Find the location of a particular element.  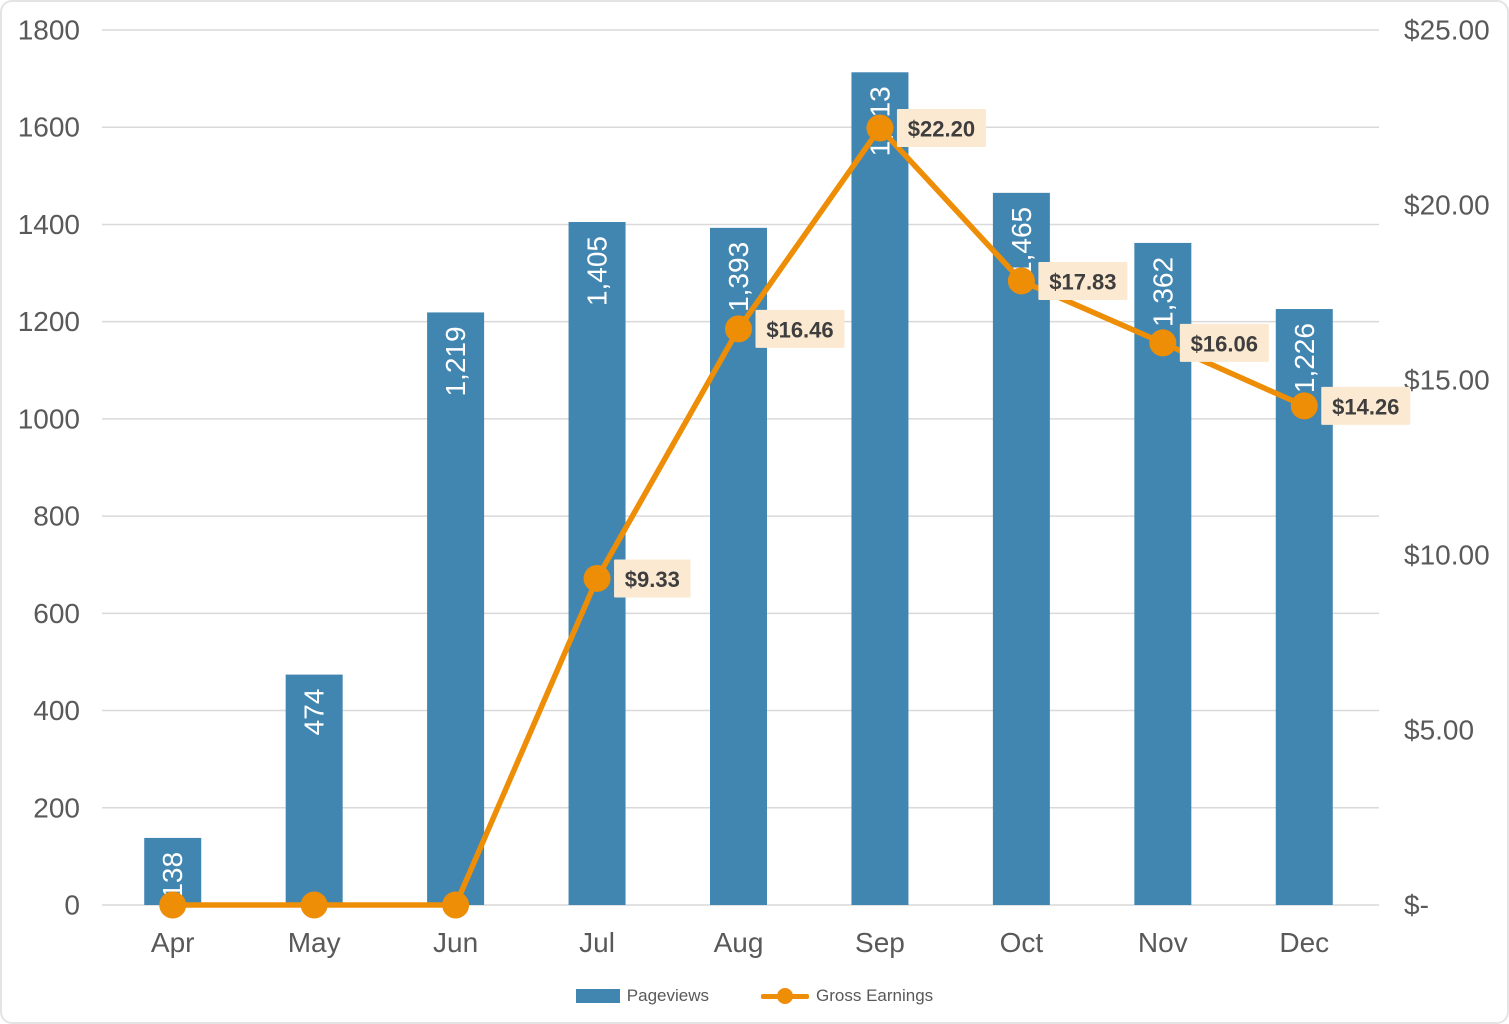

line-label-dec: $14.26 is located at coordinates (1365, 406).